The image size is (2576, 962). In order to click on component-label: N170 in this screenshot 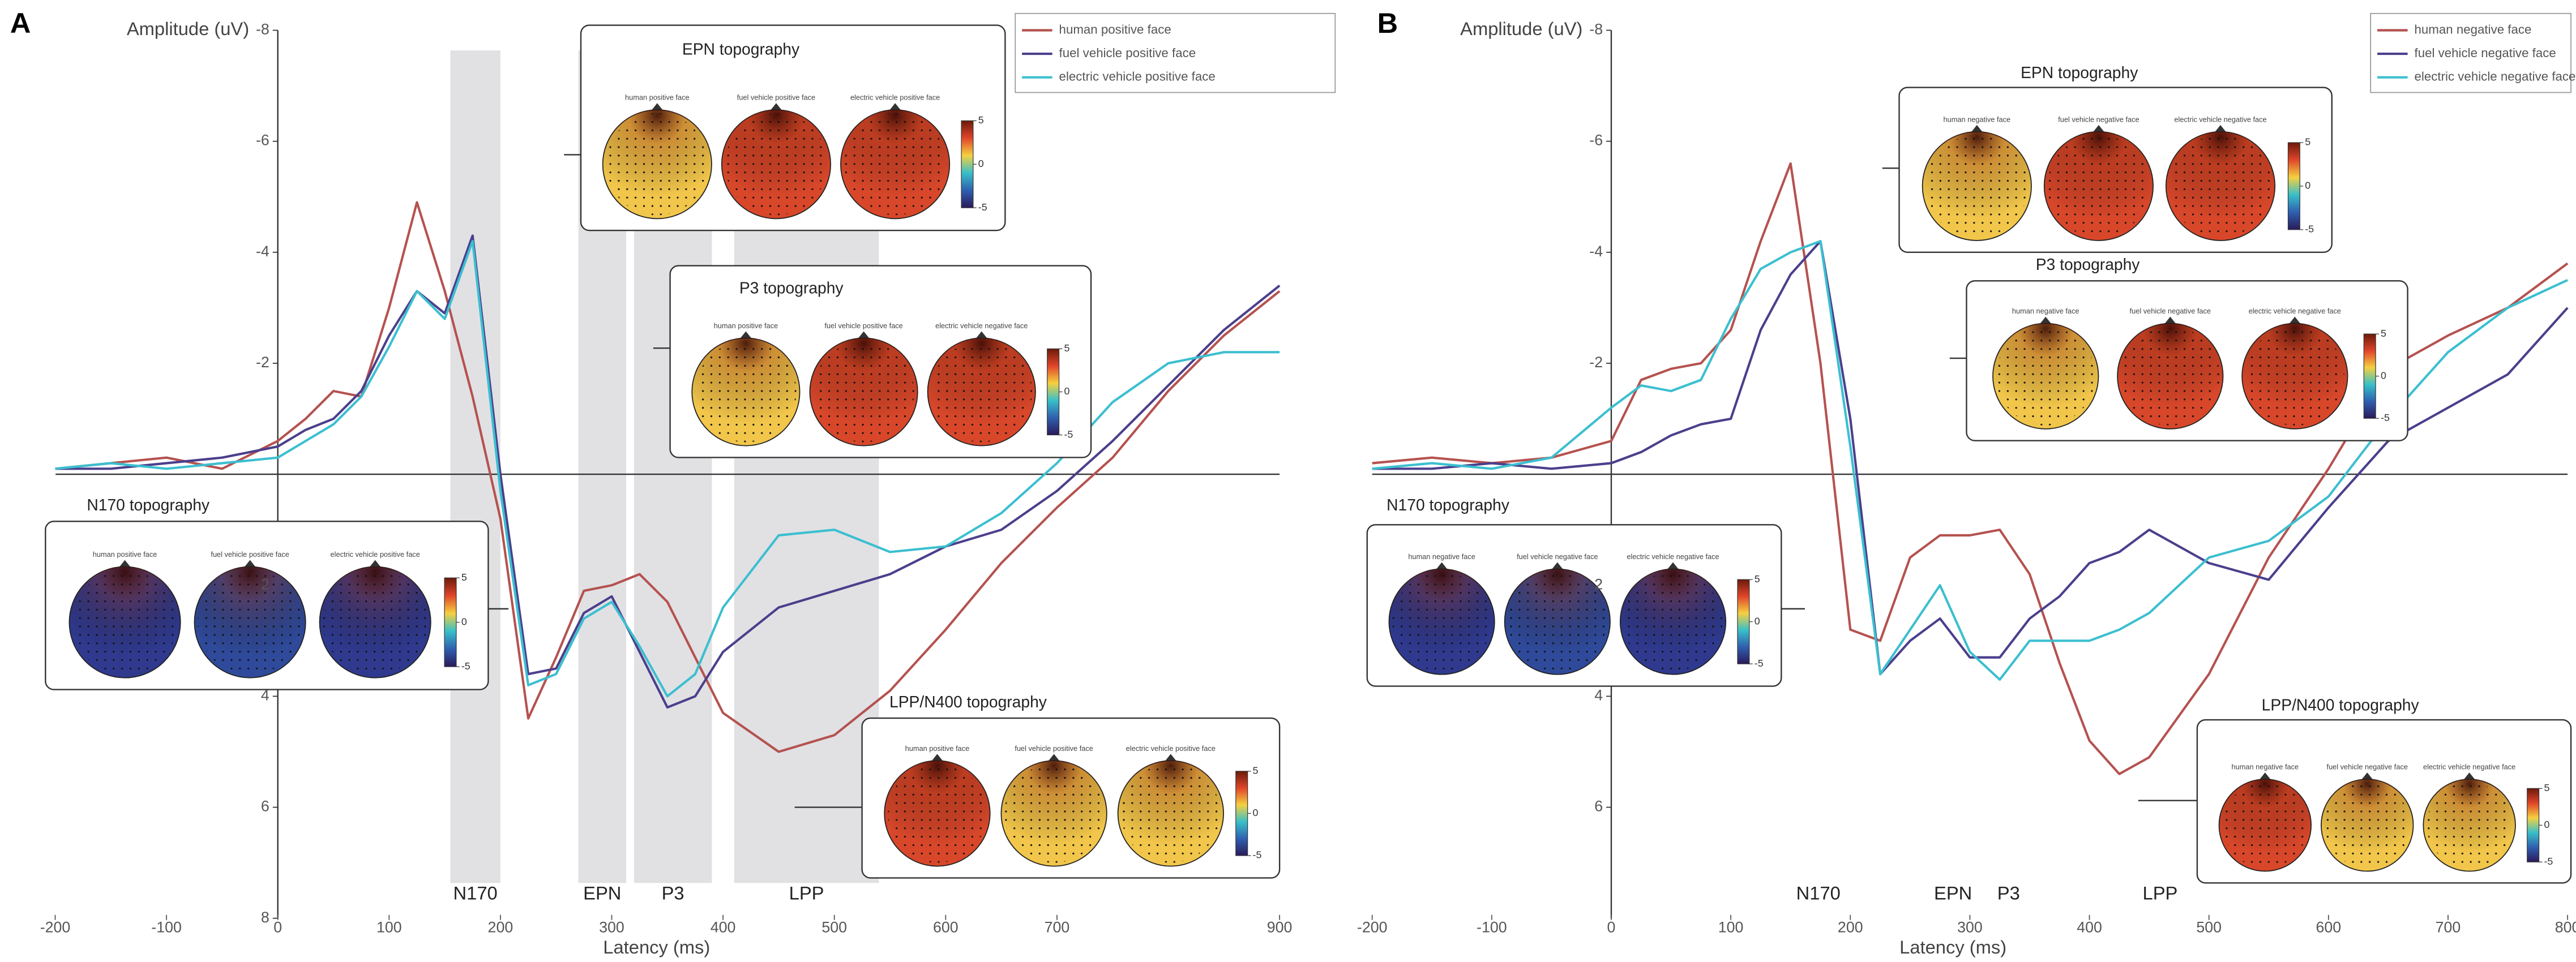, I will do `click(475, 894)`.